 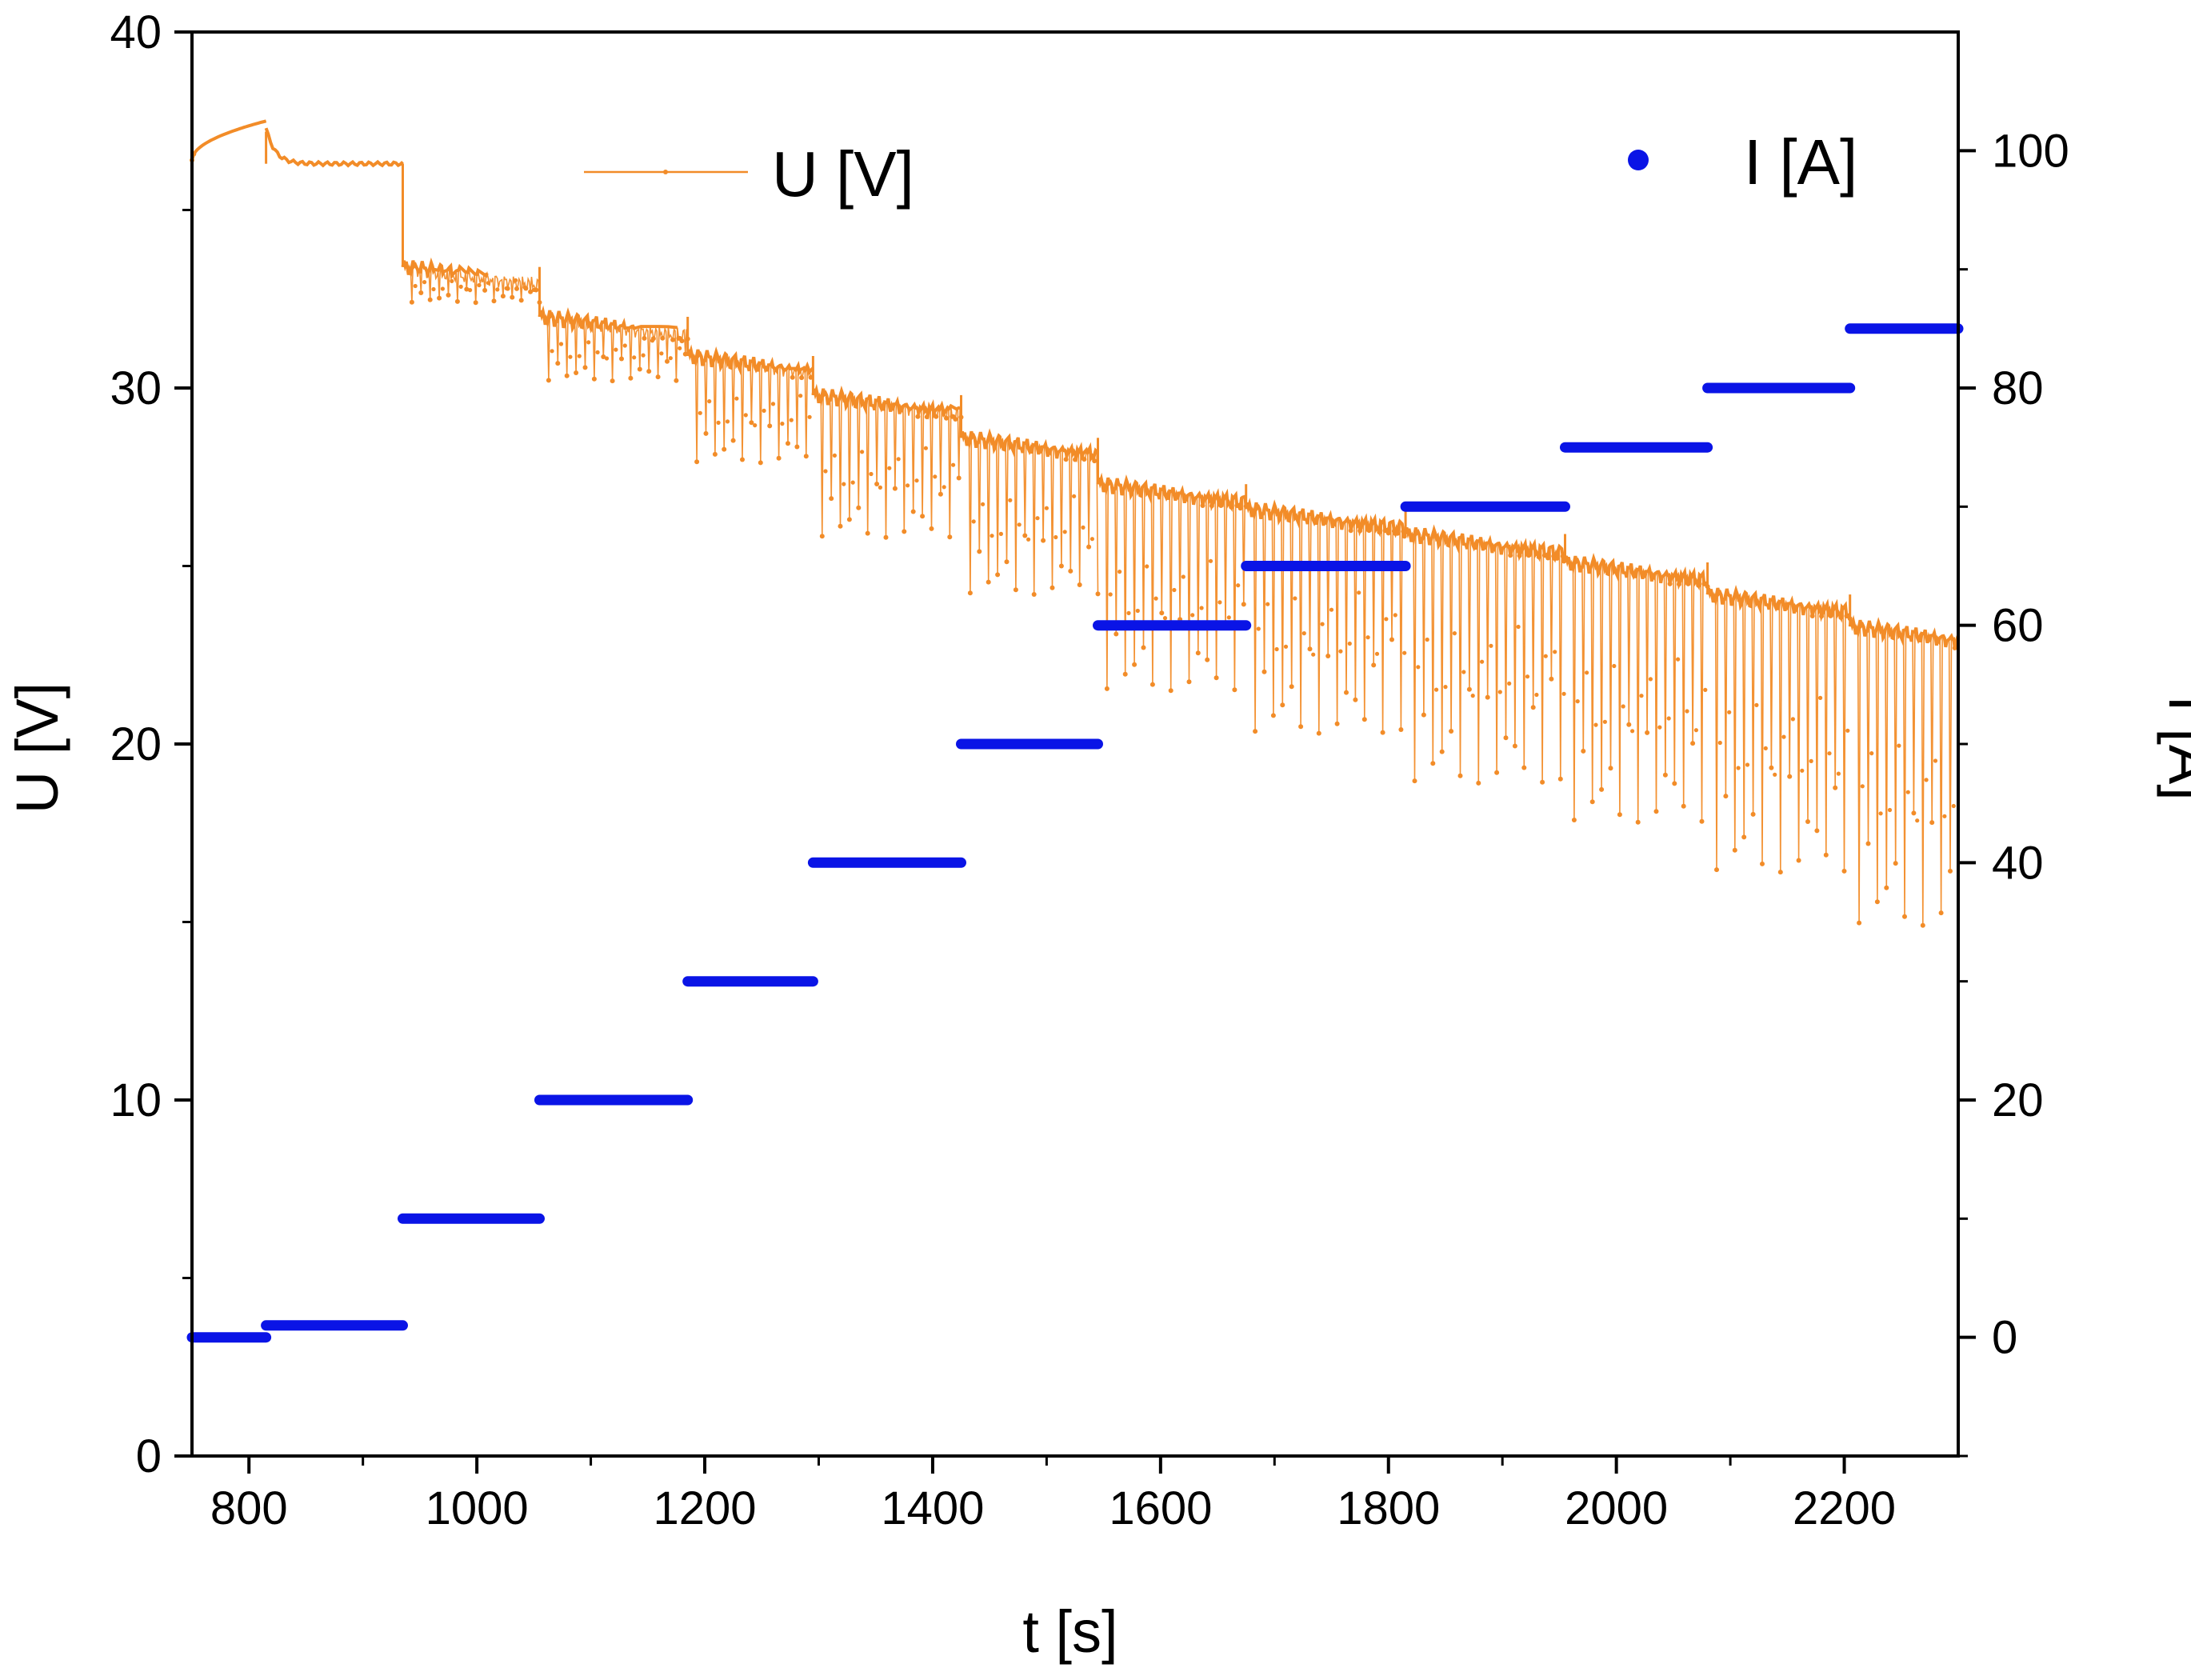 What do you see at coordinates (136, 32) in the screenshot?
I see `y-left-tick-label: 40` at bounding box center [136, 32].